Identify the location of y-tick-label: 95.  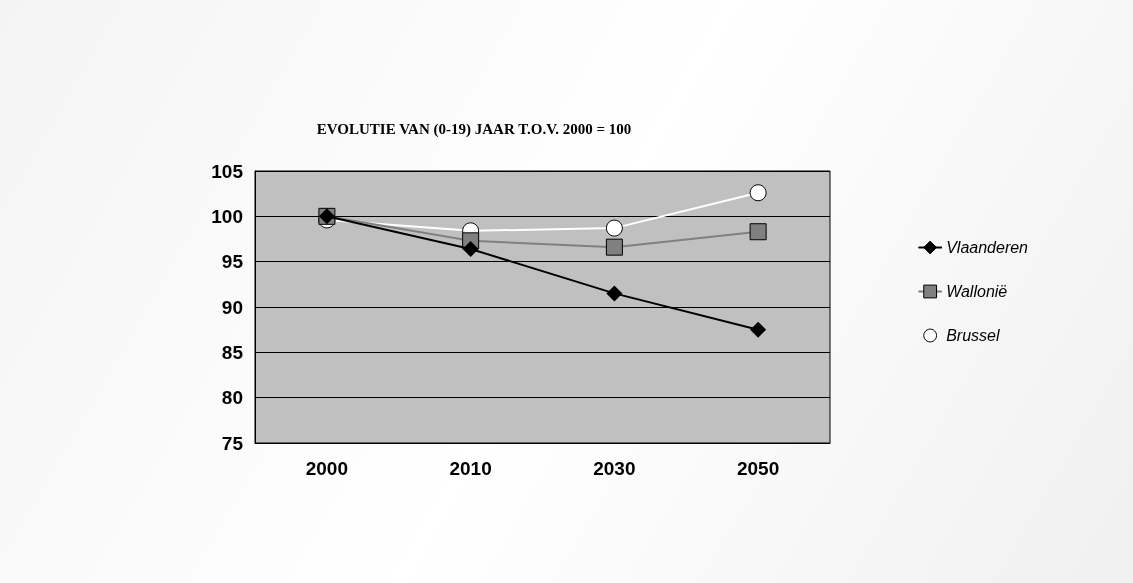
(232, 262).